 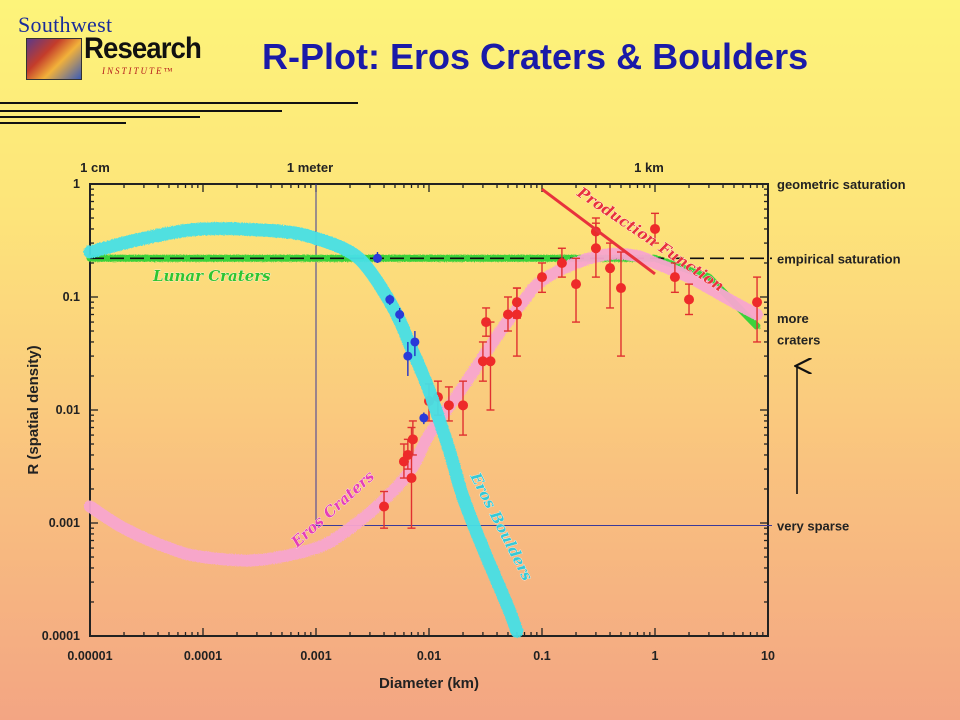 What do you see at coordinates (143, 48) in the screenshot?
I see `logo-research-text: Research` at bounding box center [143, 48].